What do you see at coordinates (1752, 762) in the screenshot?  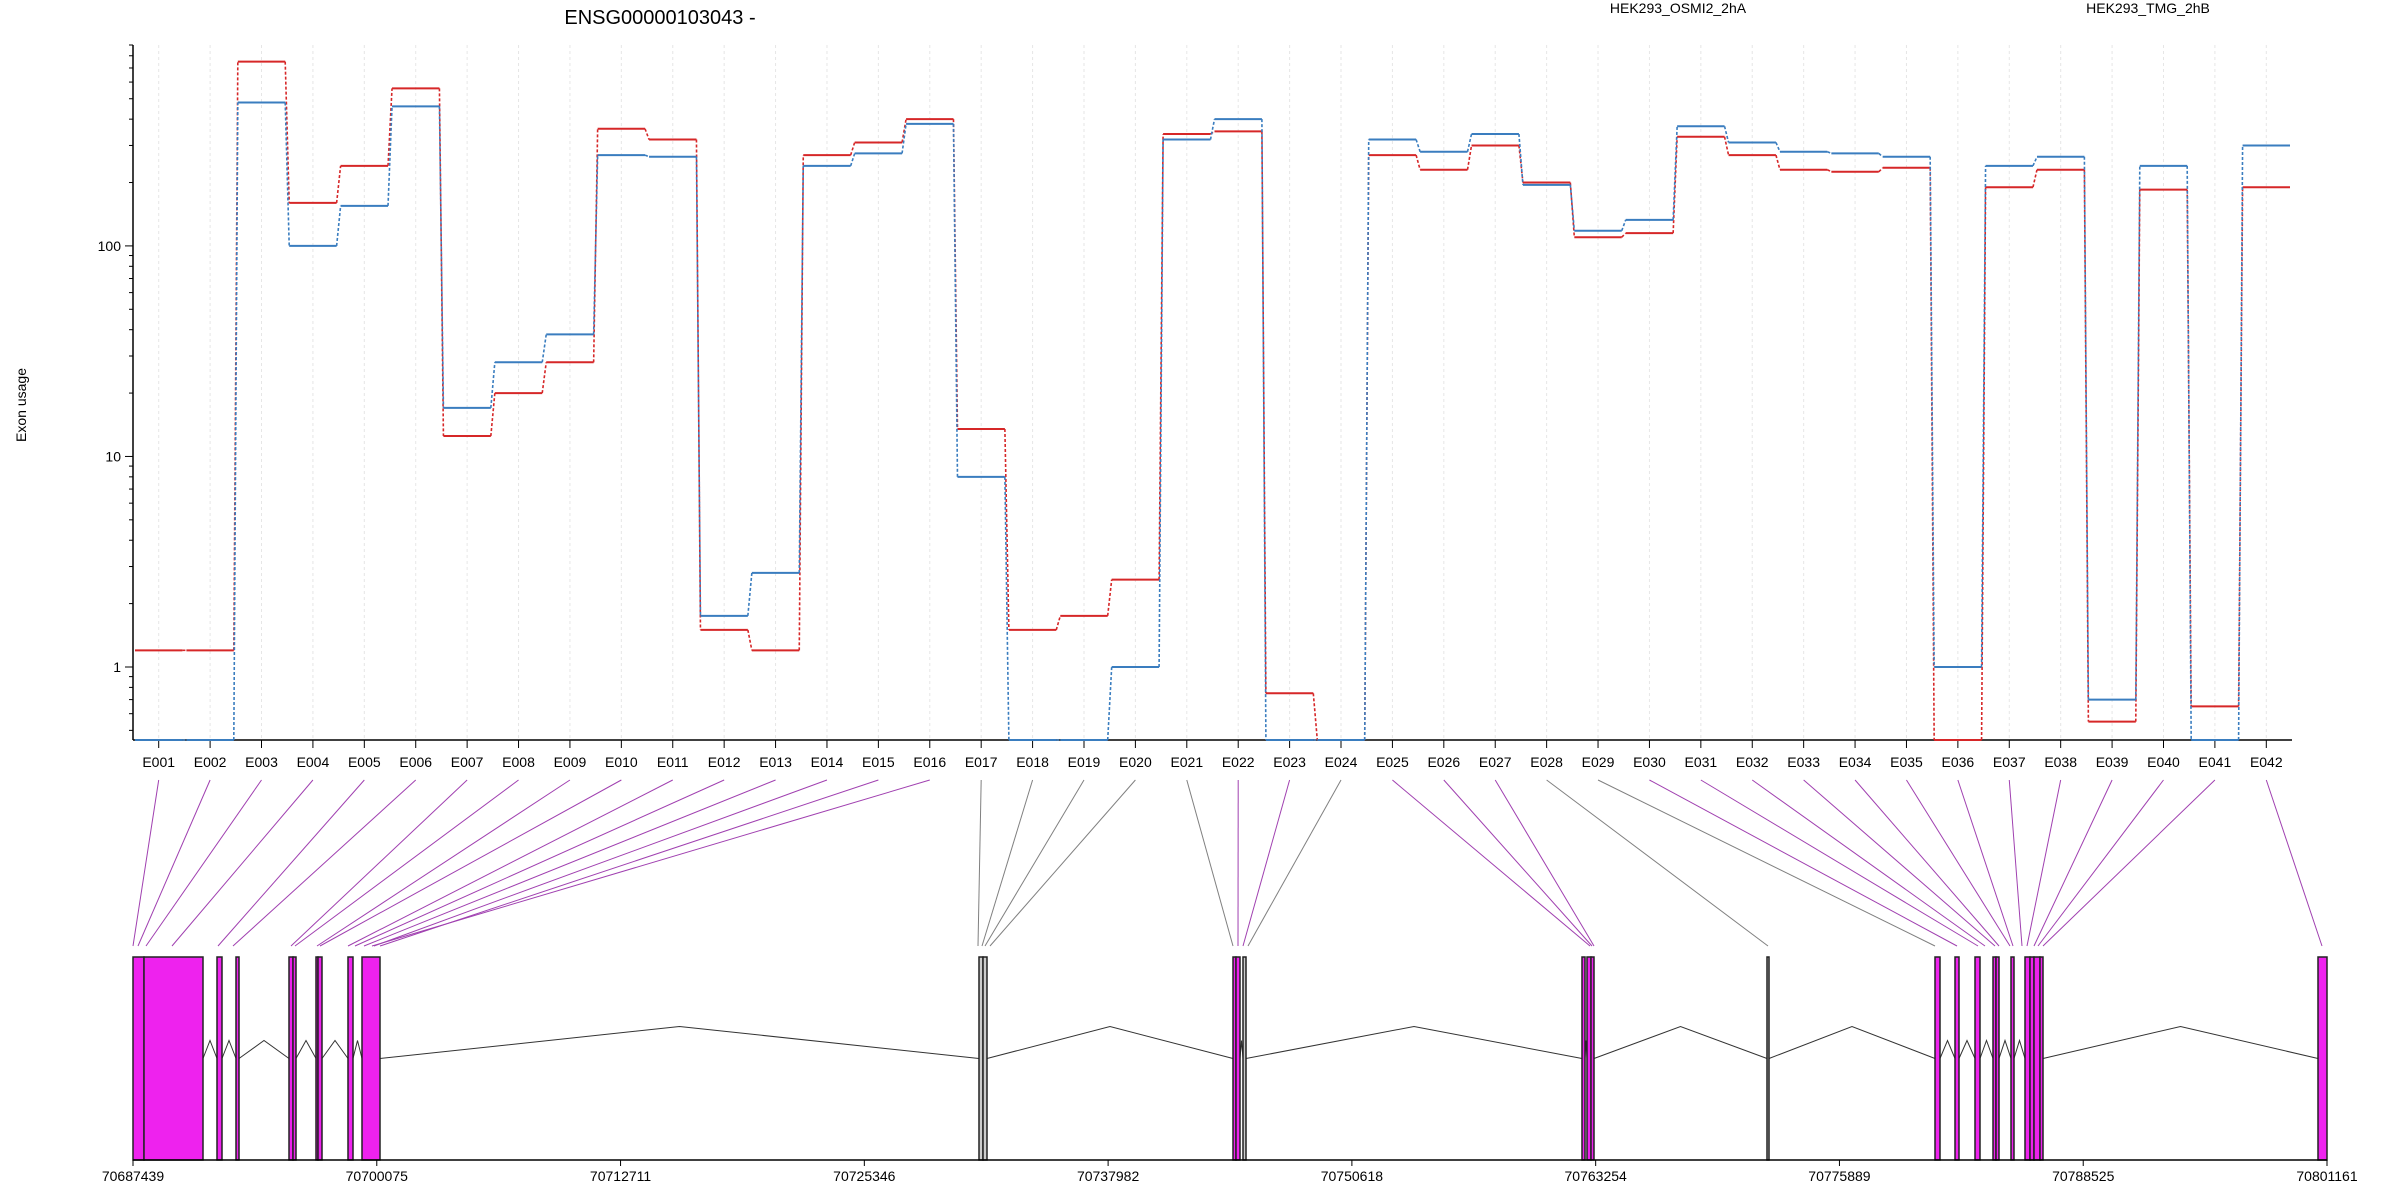 I see `x-tick-label-e032: E032` at bounding box center [1752, 762].